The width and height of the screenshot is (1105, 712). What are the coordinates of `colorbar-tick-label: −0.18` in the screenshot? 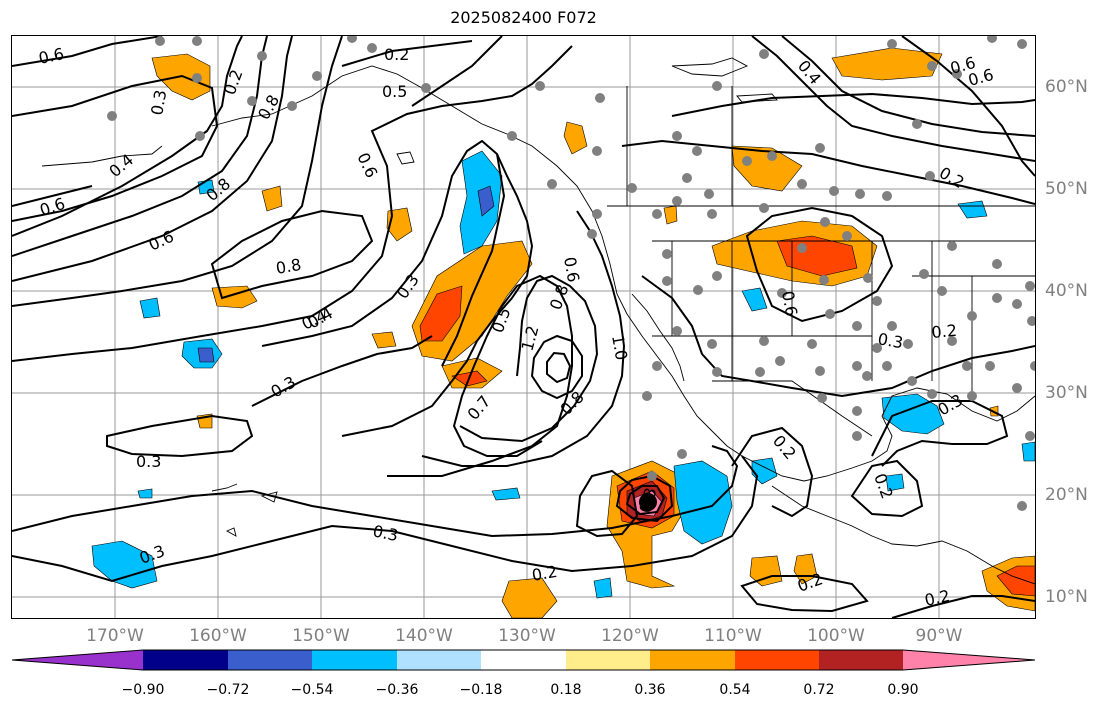 It's located at (481, 690).